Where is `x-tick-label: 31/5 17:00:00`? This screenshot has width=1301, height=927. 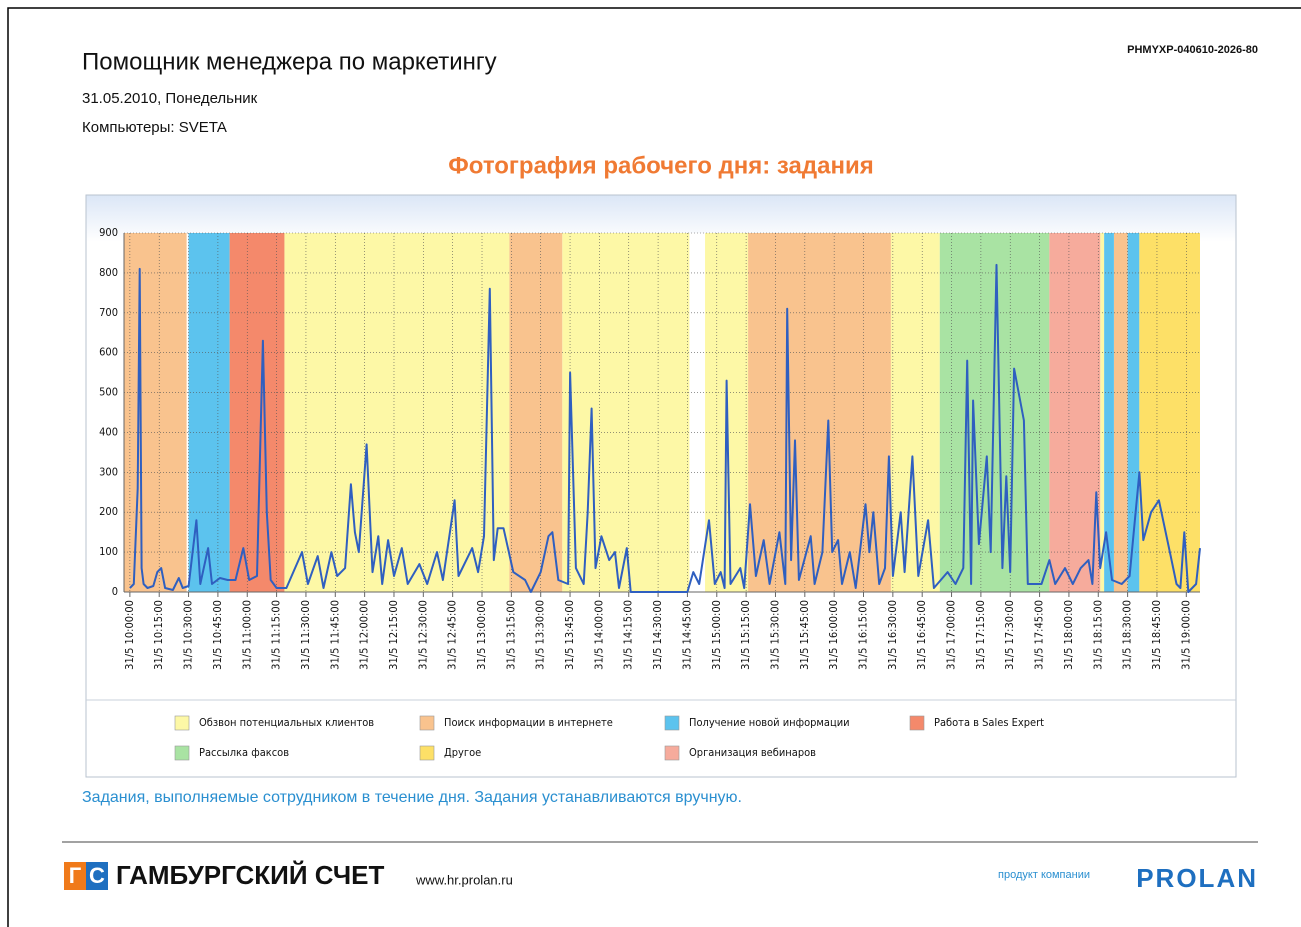
x-tick-label: 31/5 17:00:00 is located at coordinates (951, 635).